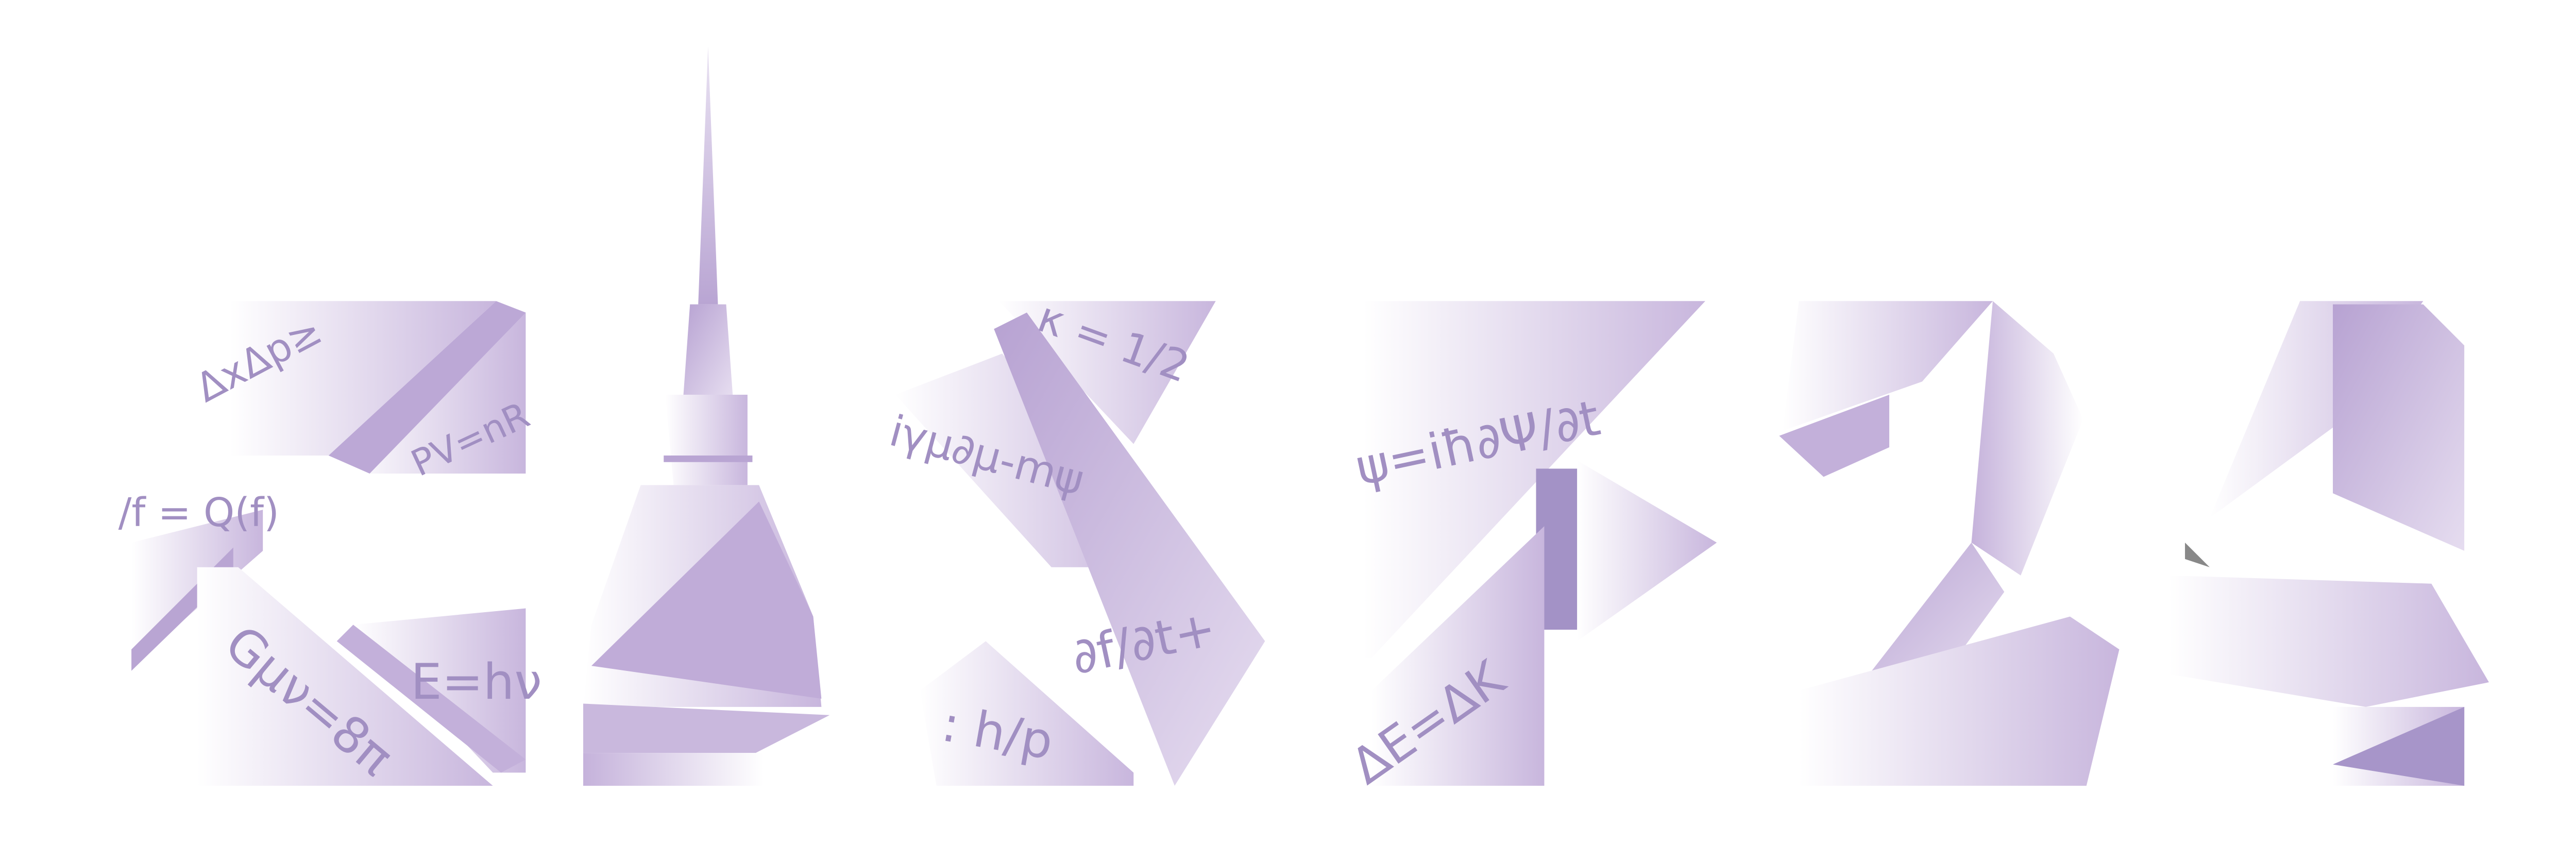 The height and width of the screenshot is (842, 2576). Describe the element at coordinates (706, 416) in the screenshot. I see `letter-a-tower` at that location.